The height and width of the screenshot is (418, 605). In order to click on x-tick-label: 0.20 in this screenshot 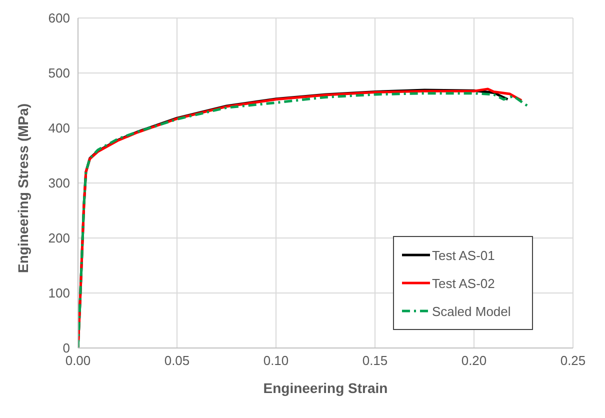, I will do `click(474, 360)`.